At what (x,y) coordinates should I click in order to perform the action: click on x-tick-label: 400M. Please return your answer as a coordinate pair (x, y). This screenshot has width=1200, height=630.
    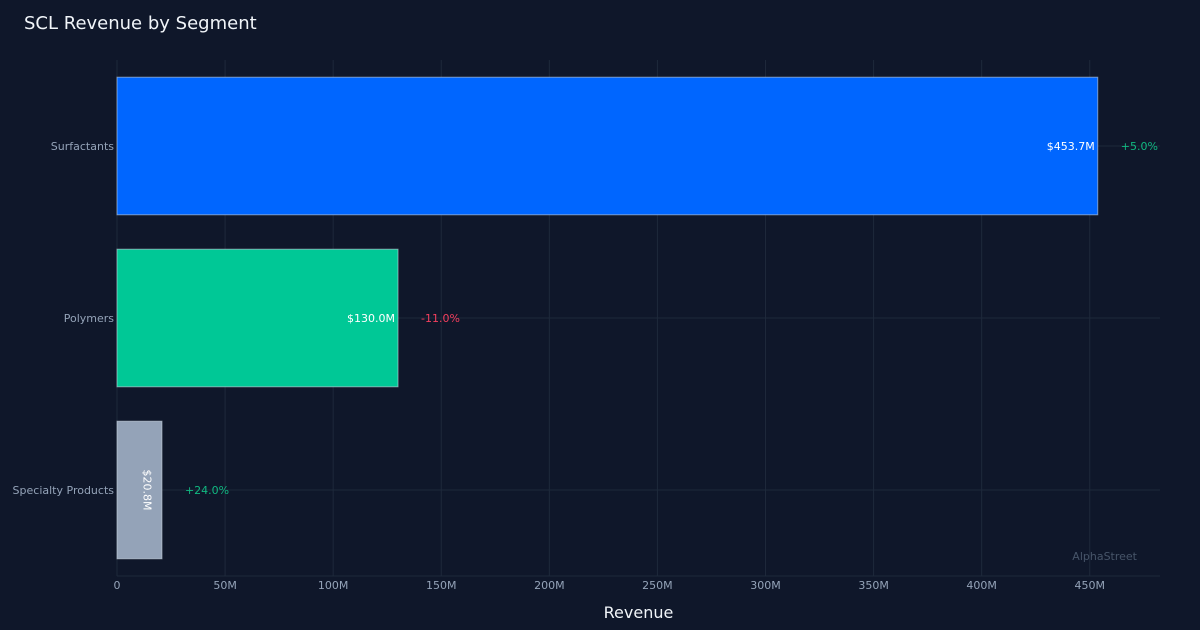
    Looking at the image, I should click on (981, 585).